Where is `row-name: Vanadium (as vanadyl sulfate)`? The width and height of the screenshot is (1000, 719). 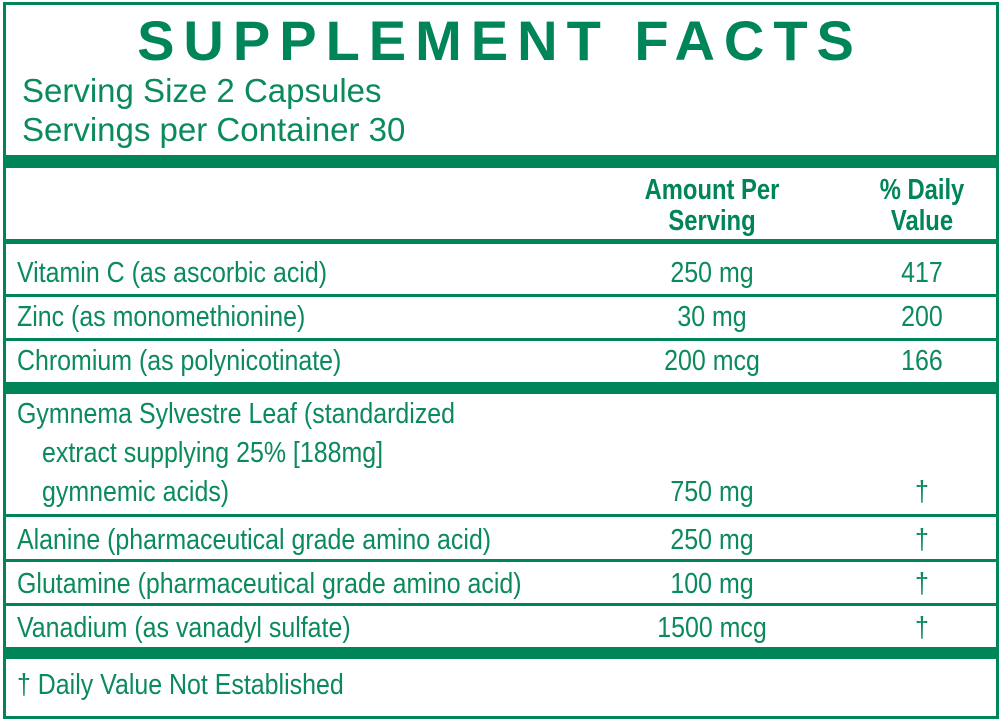 row-name: Vanadium (as vanadyl sulfate) is located at coordinates (184, 628).